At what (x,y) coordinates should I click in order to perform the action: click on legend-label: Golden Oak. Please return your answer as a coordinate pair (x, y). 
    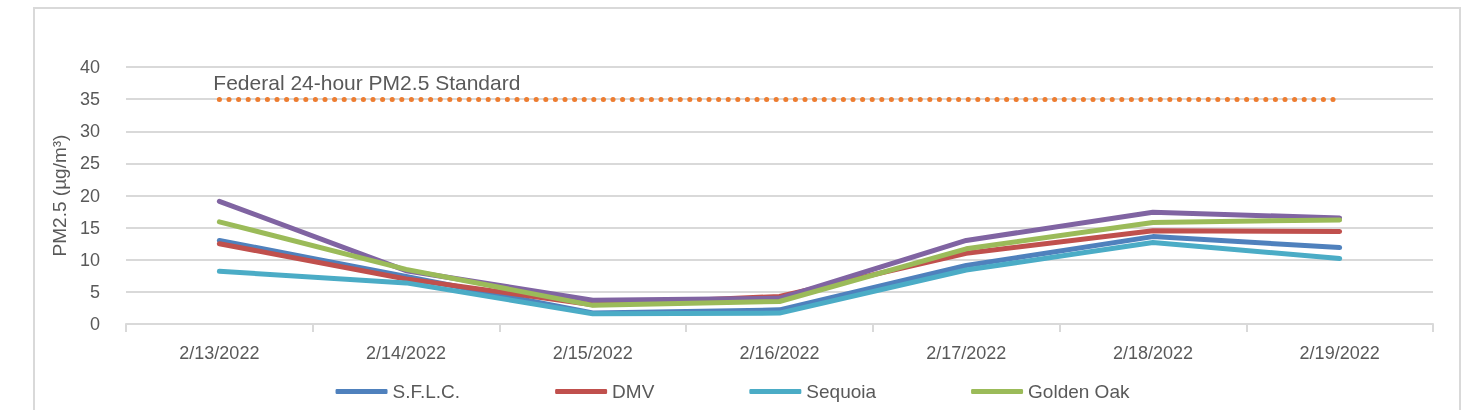
    Looking at the image, I should click on (1079, 391).